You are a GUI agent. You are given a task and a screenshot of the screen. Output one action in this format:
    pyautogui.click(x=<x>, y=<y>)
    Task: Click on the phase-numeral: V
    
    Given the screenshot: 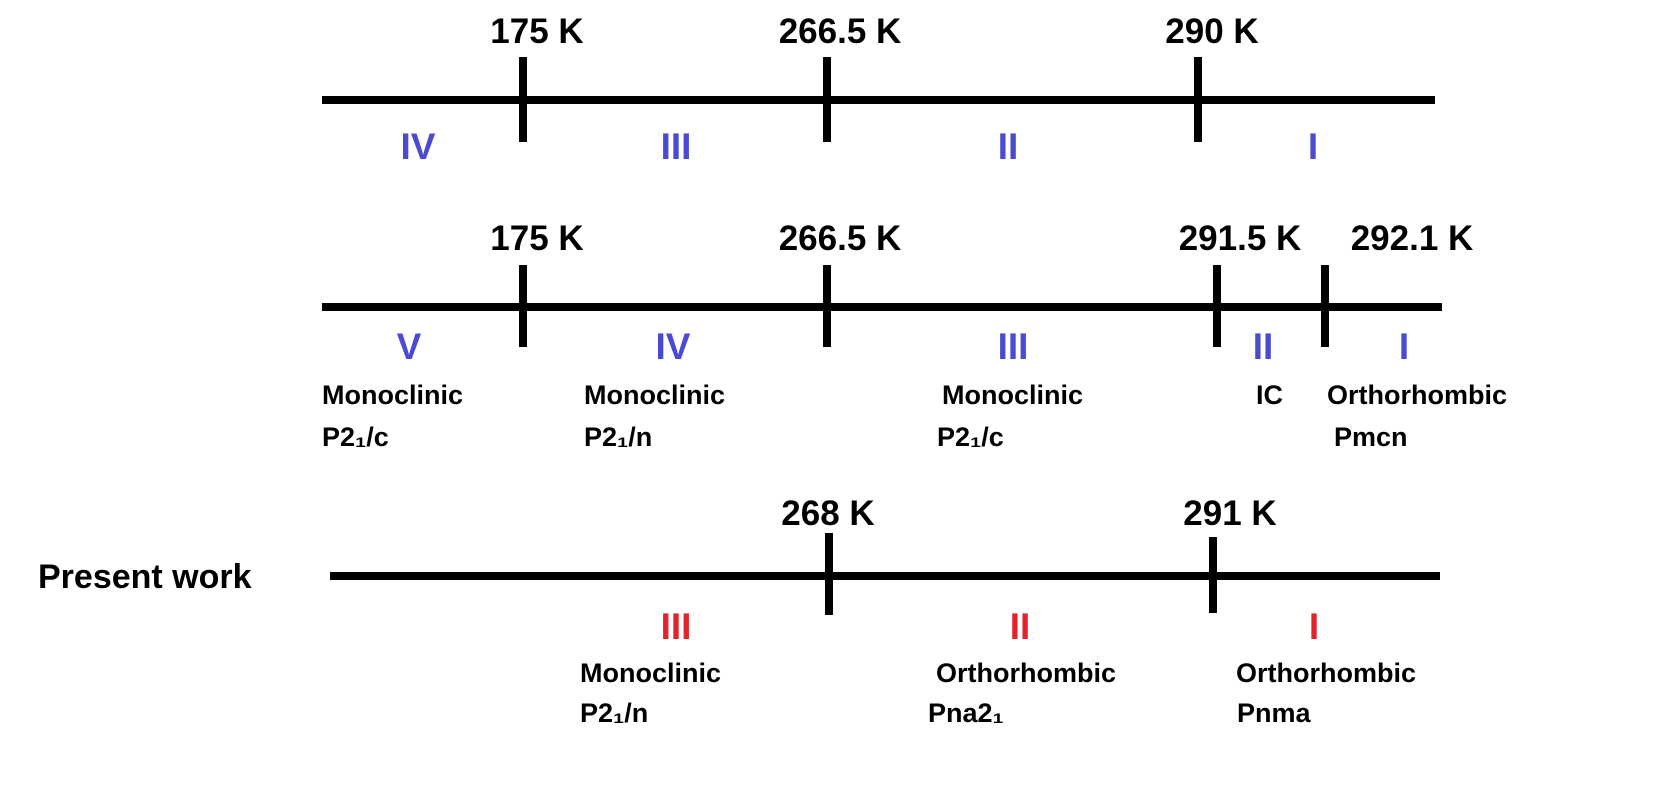 What is the action you would take?
    pyautogui.click(x=409, y=346)
    